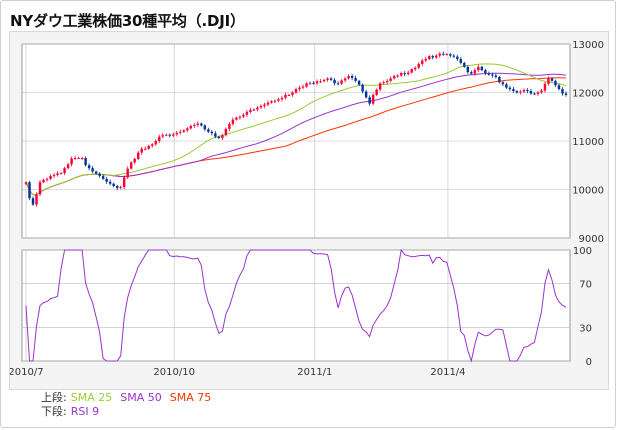  What do you see at coordinates (130, 412) in the screenshot?
I see `legend-lower-row: 下段: RSI 9` at bounding box center [130, 412].